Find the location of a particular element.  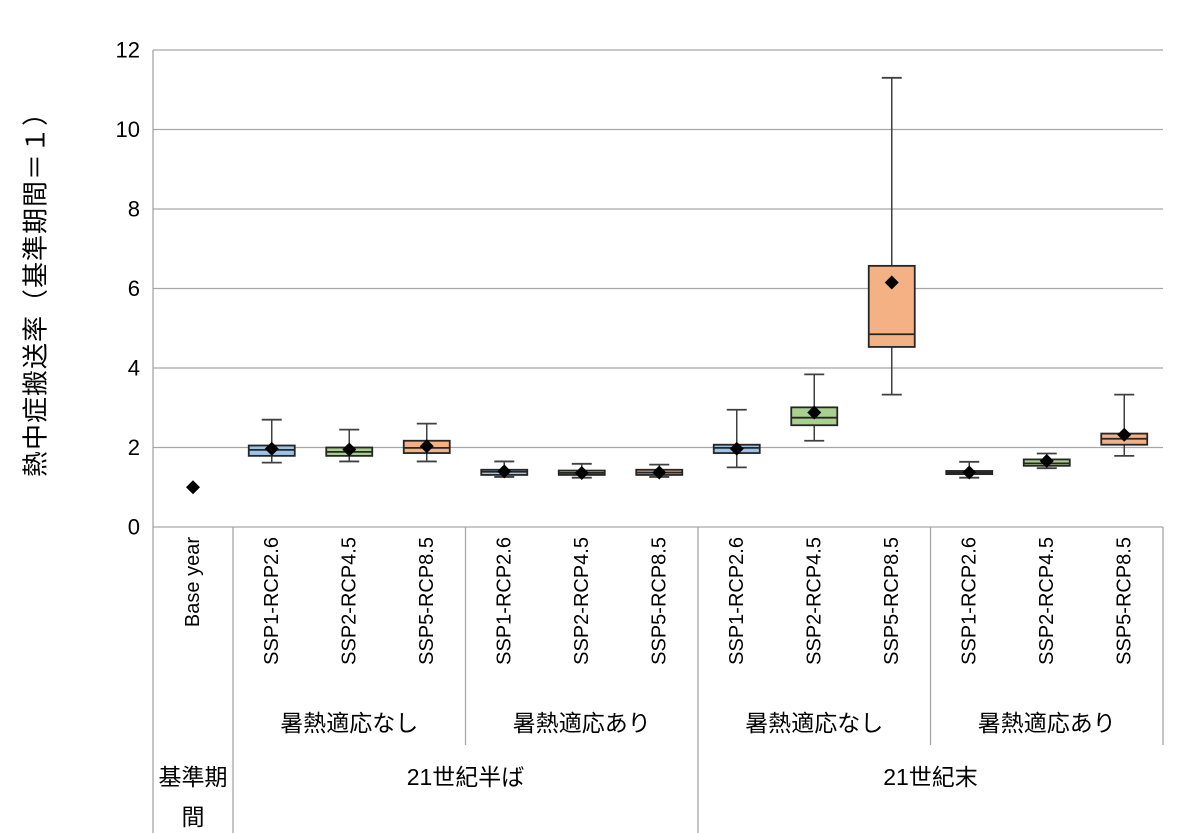

category-label: Base year is located at coordinates (193, 582).